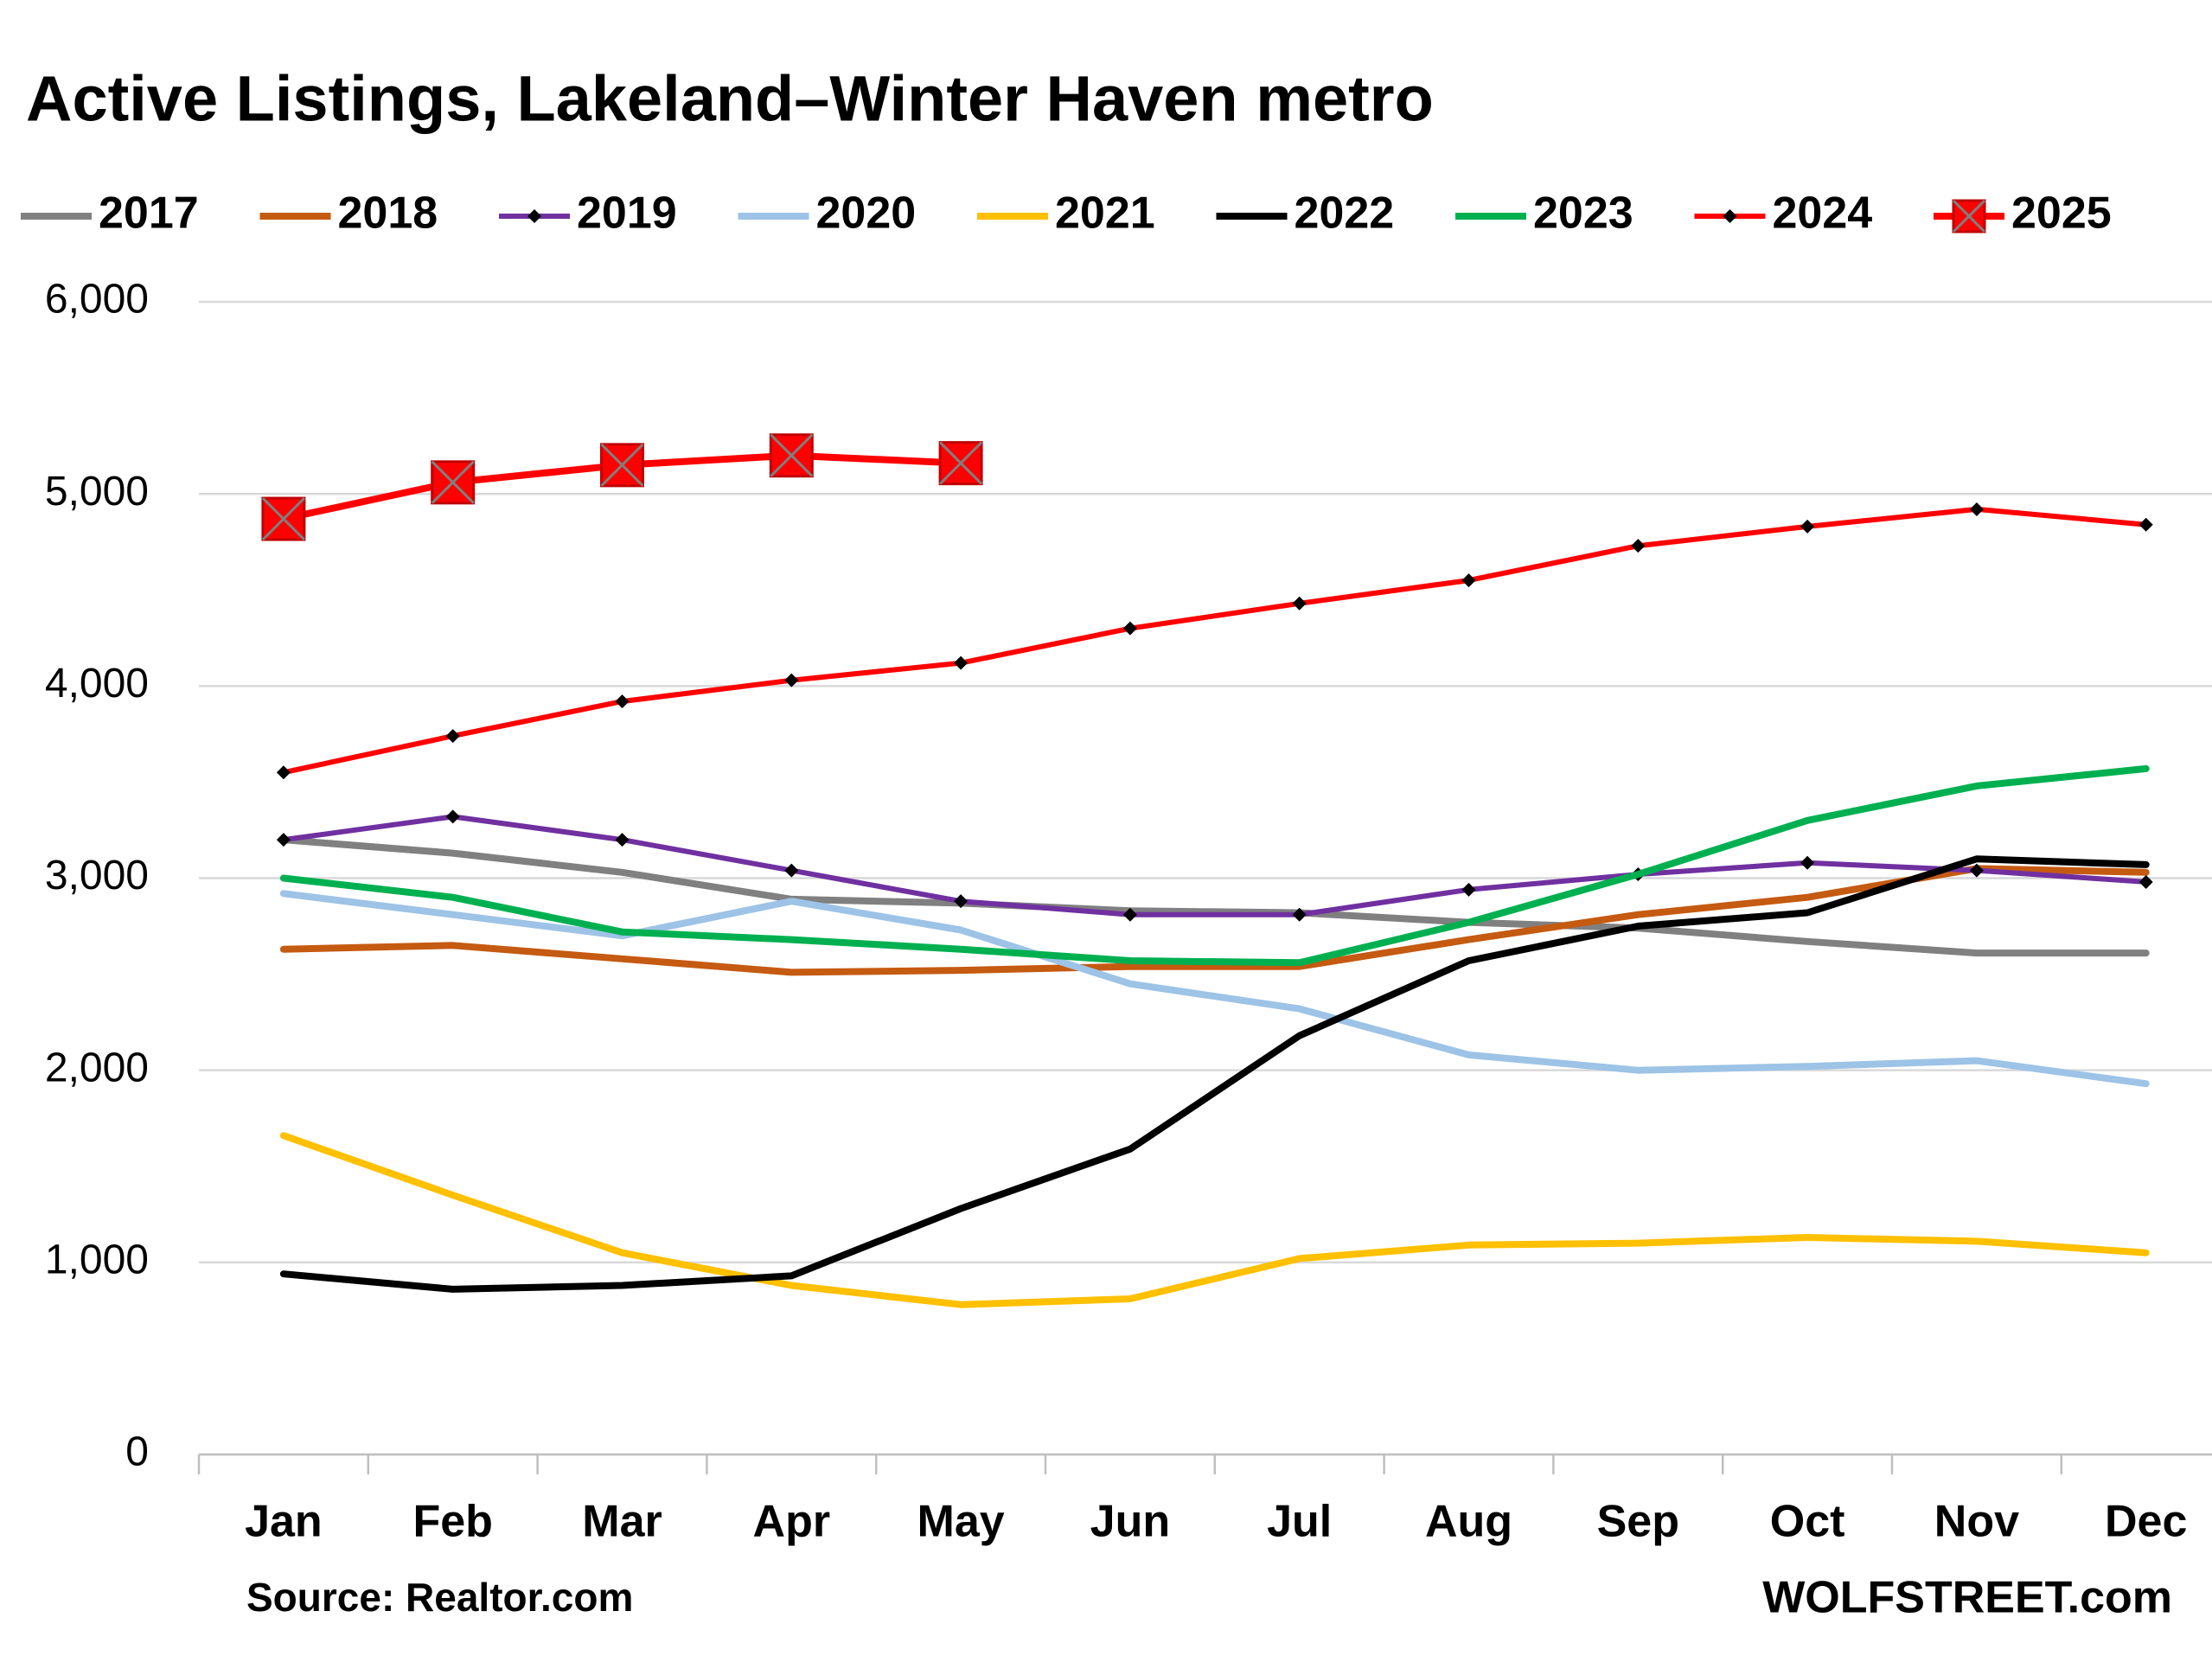  I want to click on x-tick-label: May, so click(961, 1522).